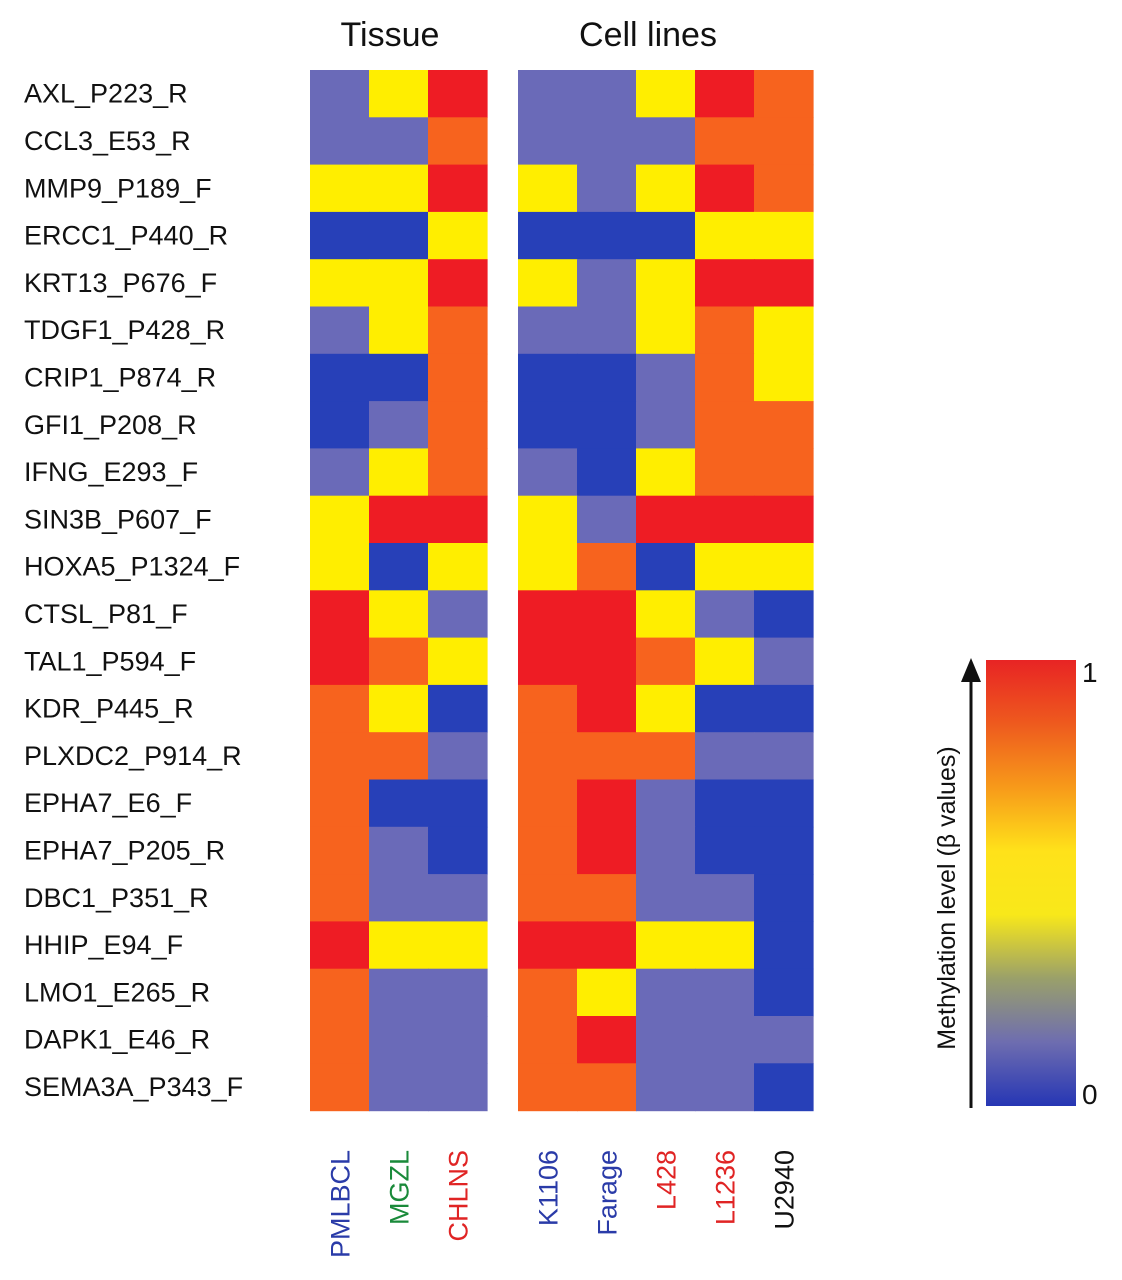  I want to click on row-label: HOXA5_P1324_F, so click(132, 567).